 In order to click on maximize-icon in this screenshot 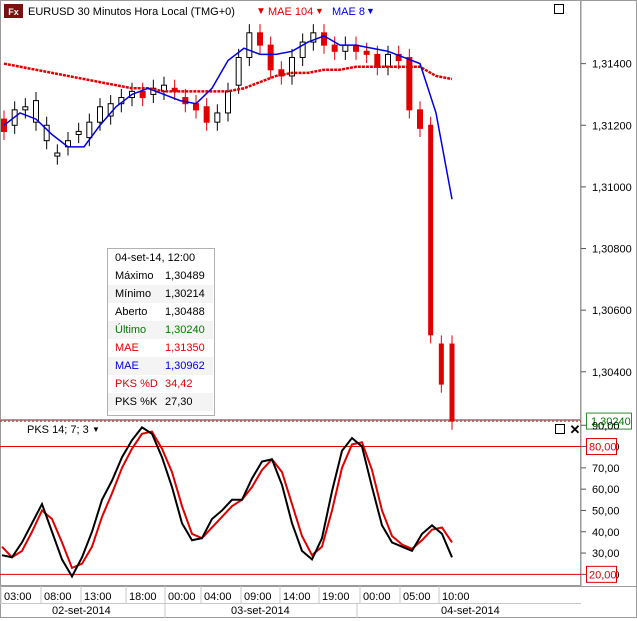, I will do `click(559, 9)`.